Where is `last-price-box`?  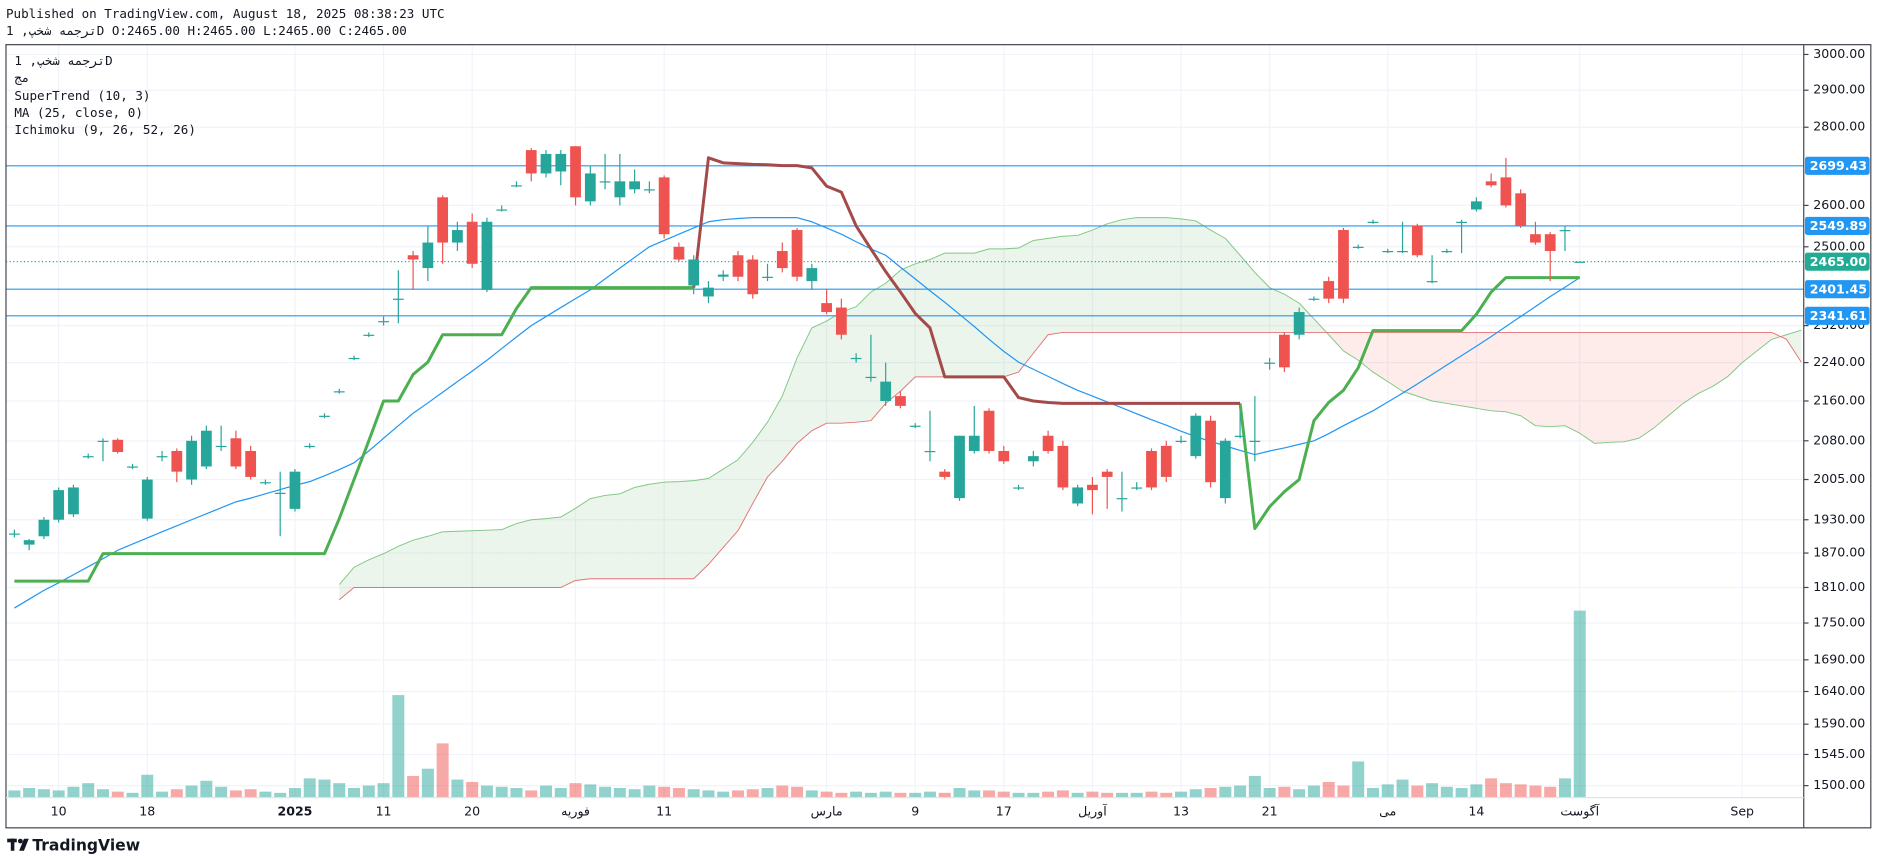
last-price-box is located at coordinates (1837, 261).